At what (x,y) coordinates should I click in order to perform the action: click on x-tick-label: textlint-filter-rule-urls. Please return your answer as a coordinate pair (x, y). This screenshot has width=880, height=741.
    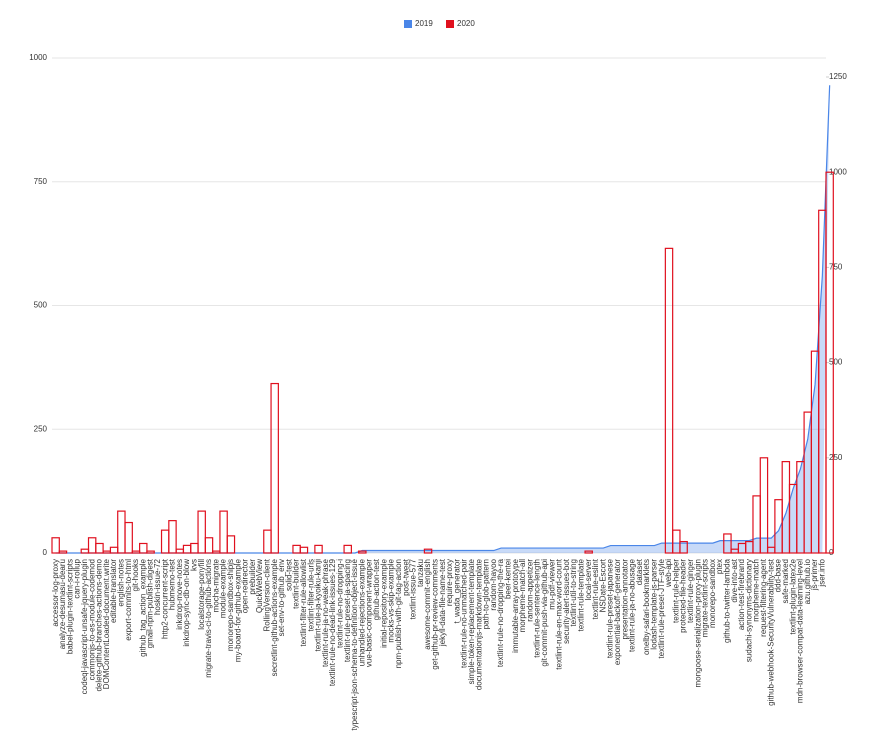
    Looking at the image, I should click on (310, 595).